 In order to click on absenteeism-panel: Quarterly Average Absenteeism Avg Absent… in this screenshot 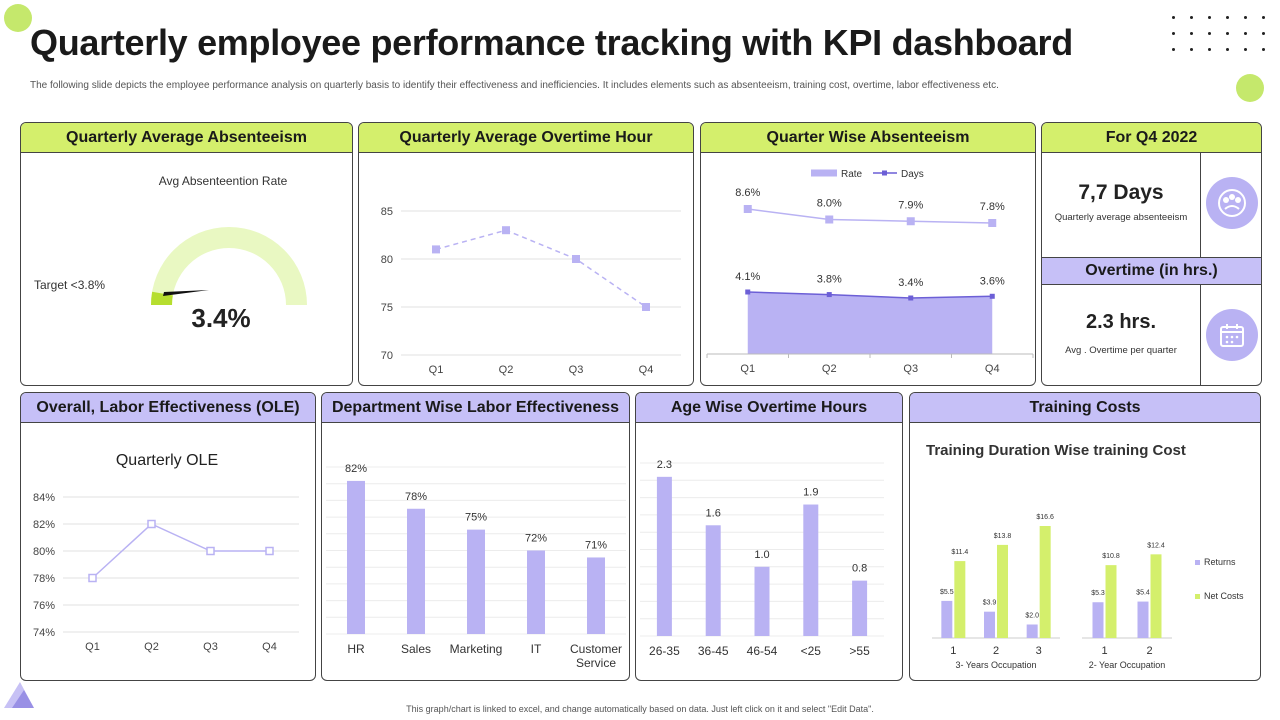, I will do `click(186, 254)`.